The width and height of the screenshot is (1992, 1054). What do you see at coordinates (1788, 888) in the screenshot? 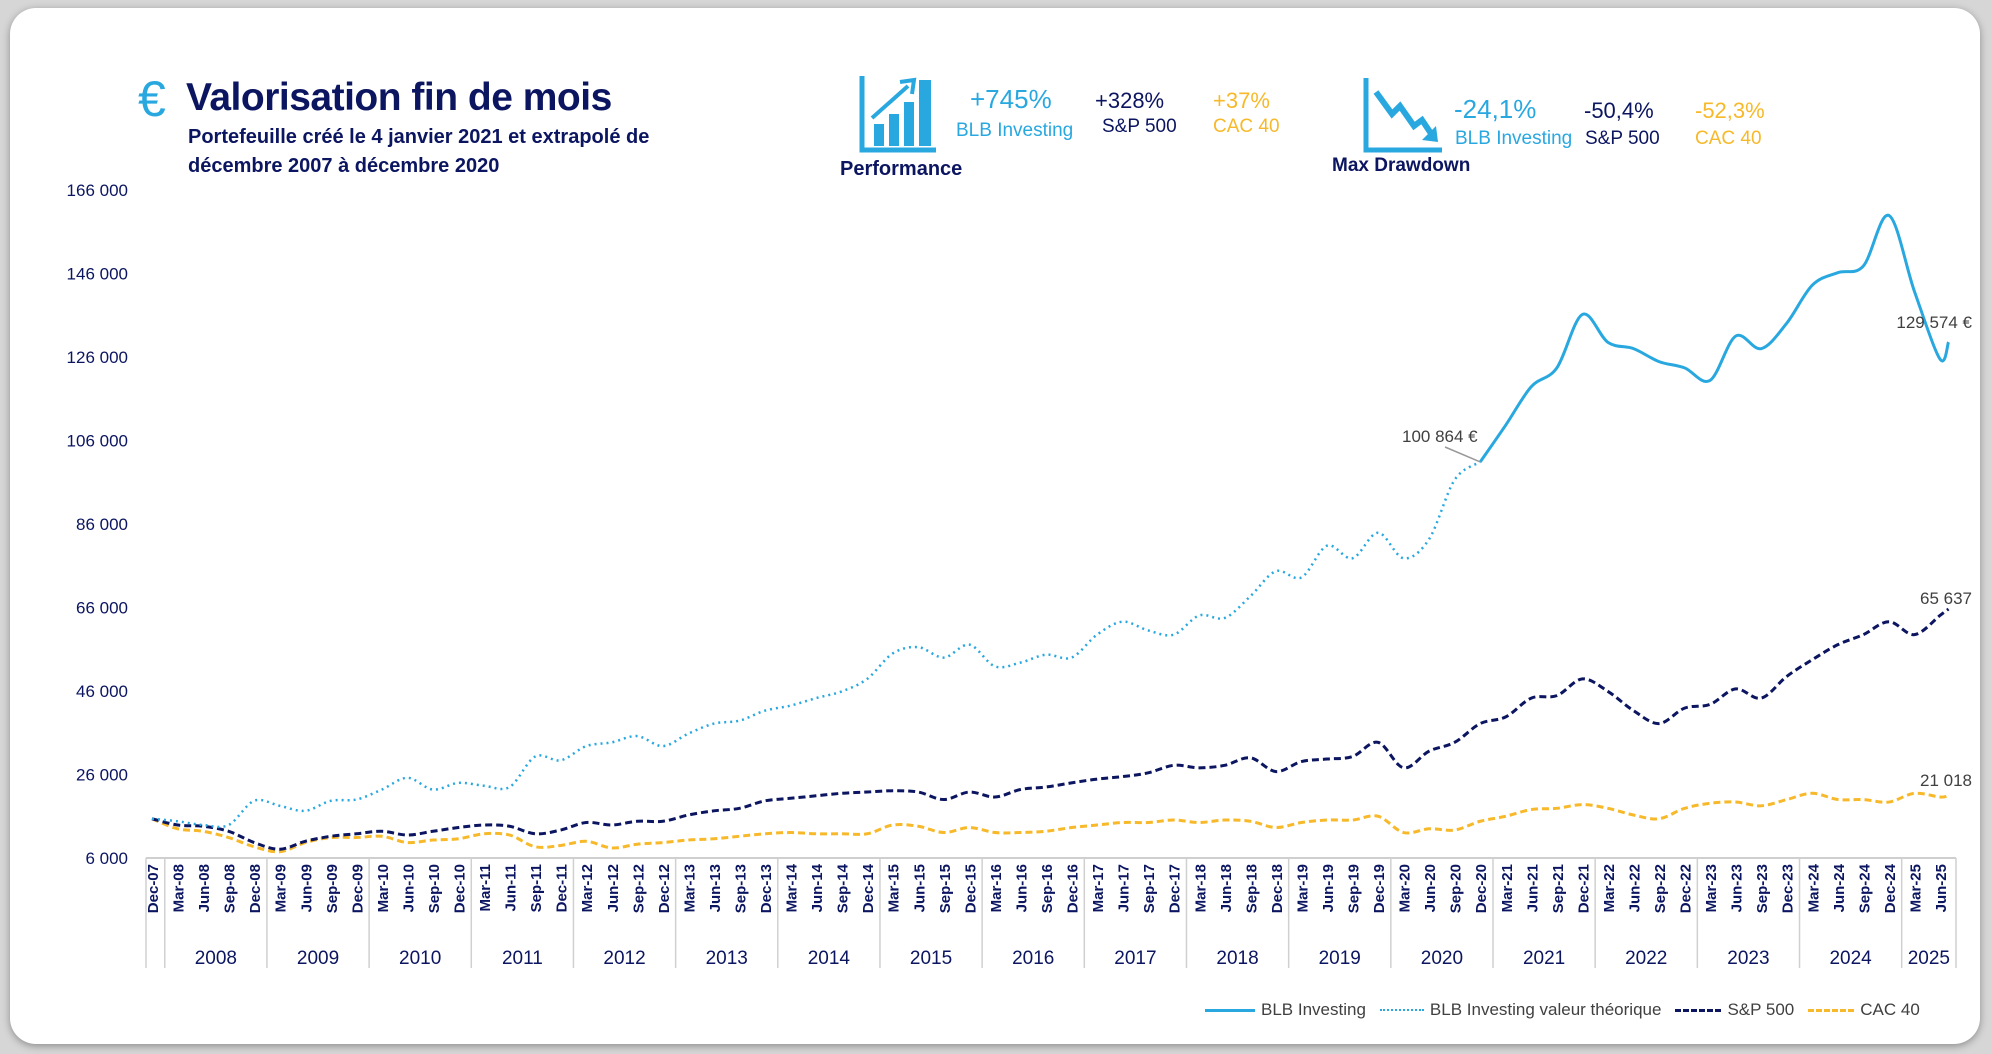
I see `x-tick-label: Dec-23` at bounding box center [1788, 888].